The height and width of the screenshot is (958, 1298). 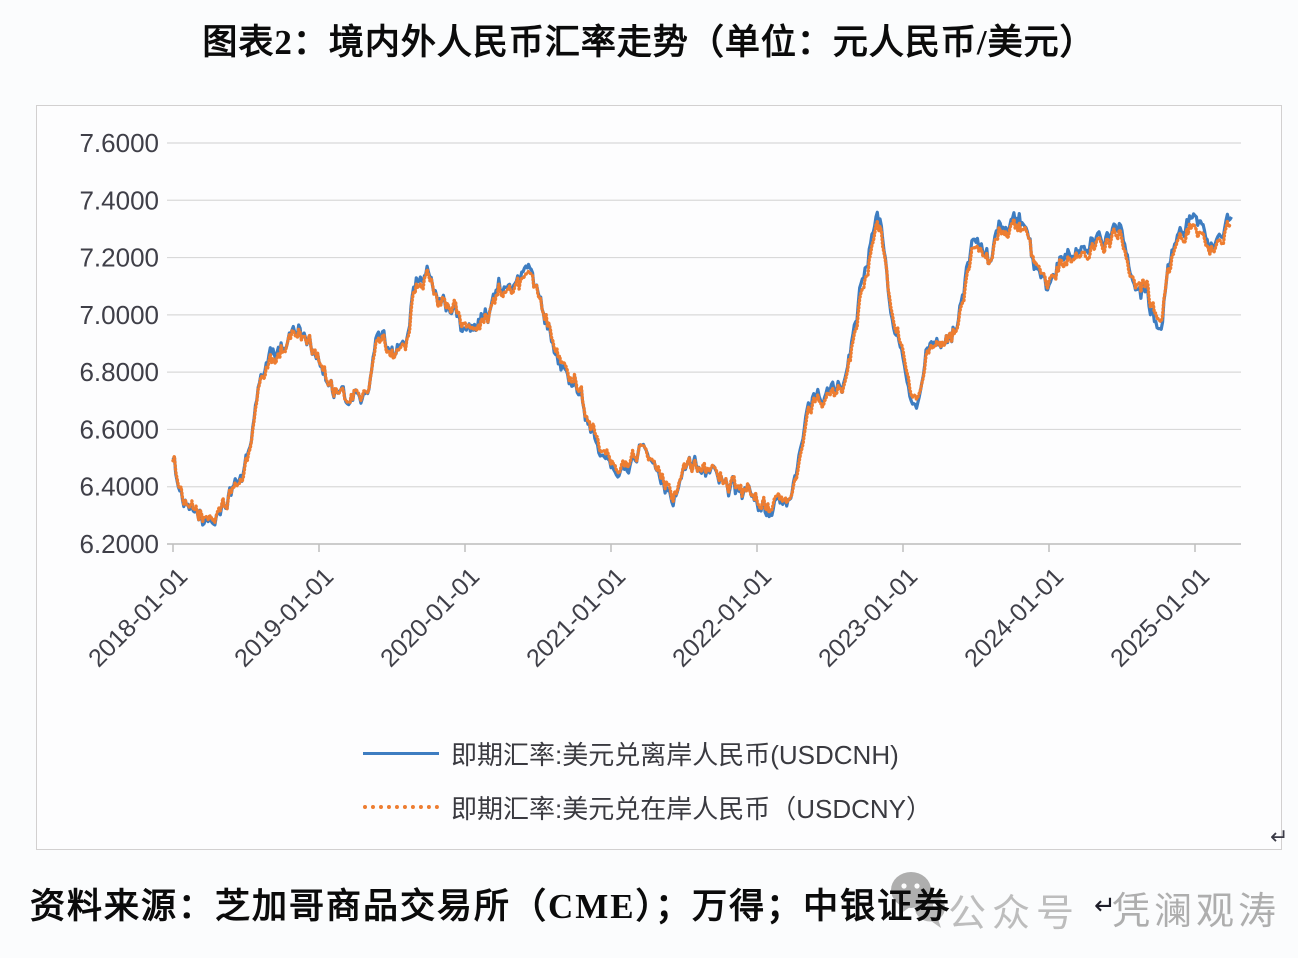 I want to click on y-tick-label: 7.4000, so click(x=119, y=200).